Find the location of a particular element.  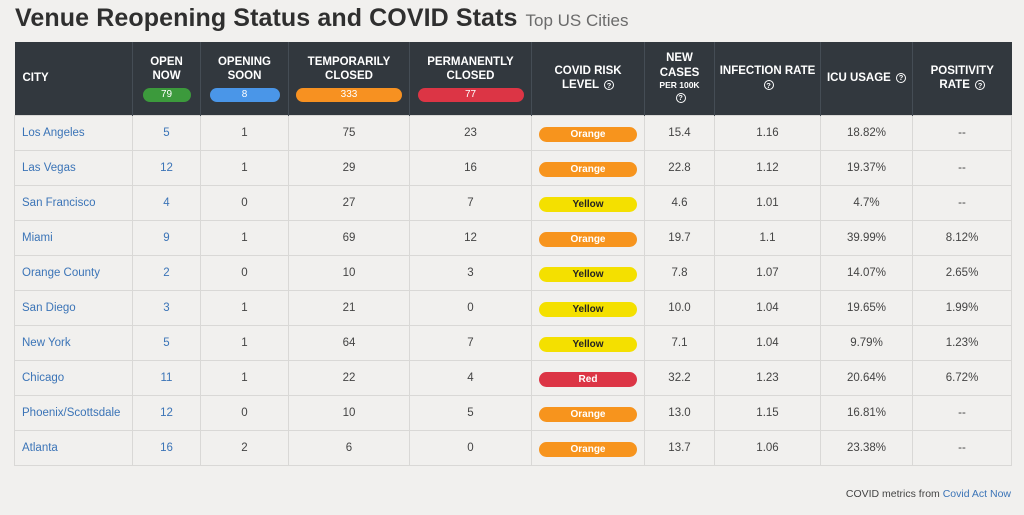

table-row: Atlanta 16 2 6 0 Orange 13.7 1.06 23.38% -- is located at coordinates (513, 447).